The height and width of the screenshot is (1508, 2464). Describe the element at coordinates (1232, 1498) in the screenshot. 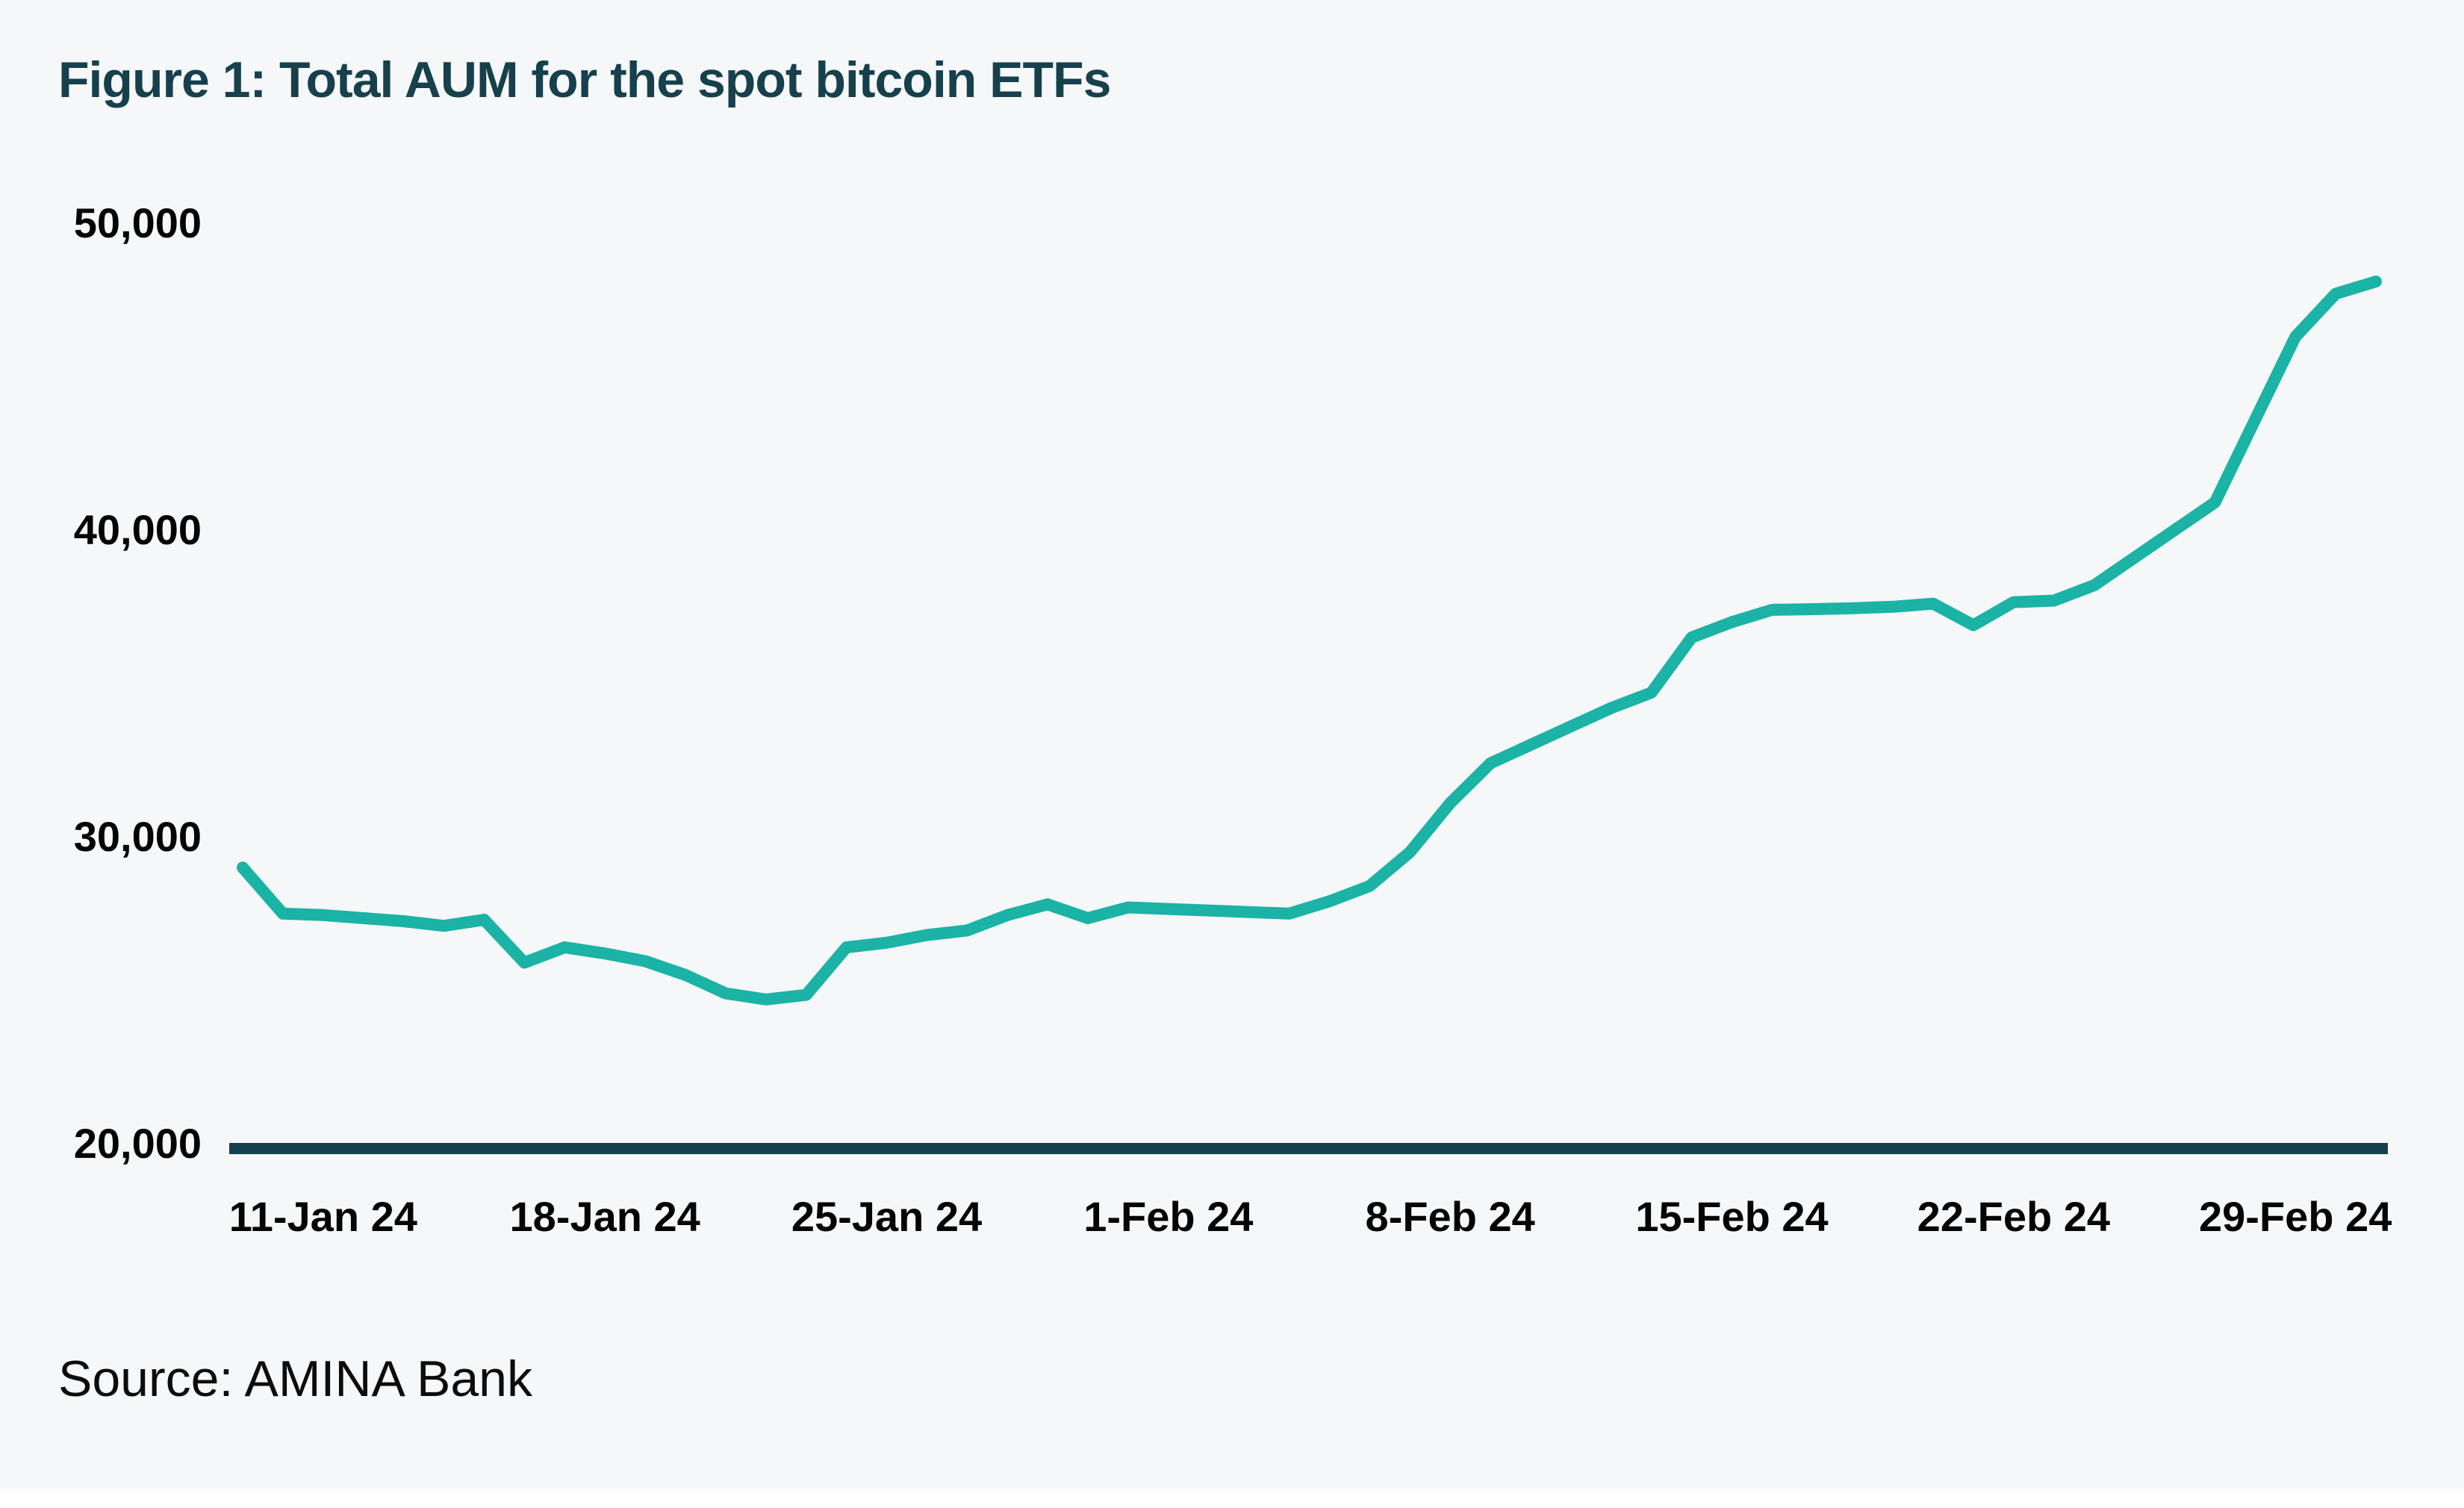

I see `bottom-border-strip` at that location.